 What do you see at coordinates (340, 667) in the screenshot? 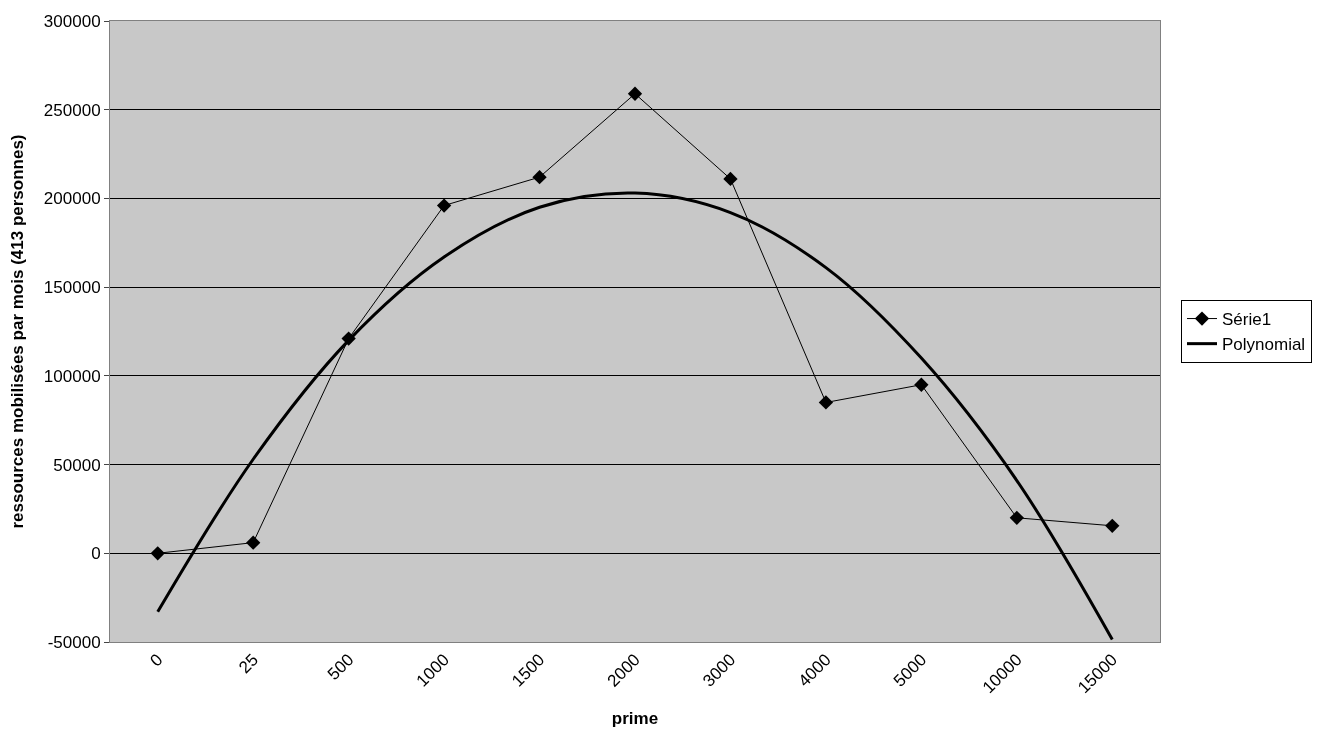
I see `x-tick-label: 500` at bounding box center [340, 667].